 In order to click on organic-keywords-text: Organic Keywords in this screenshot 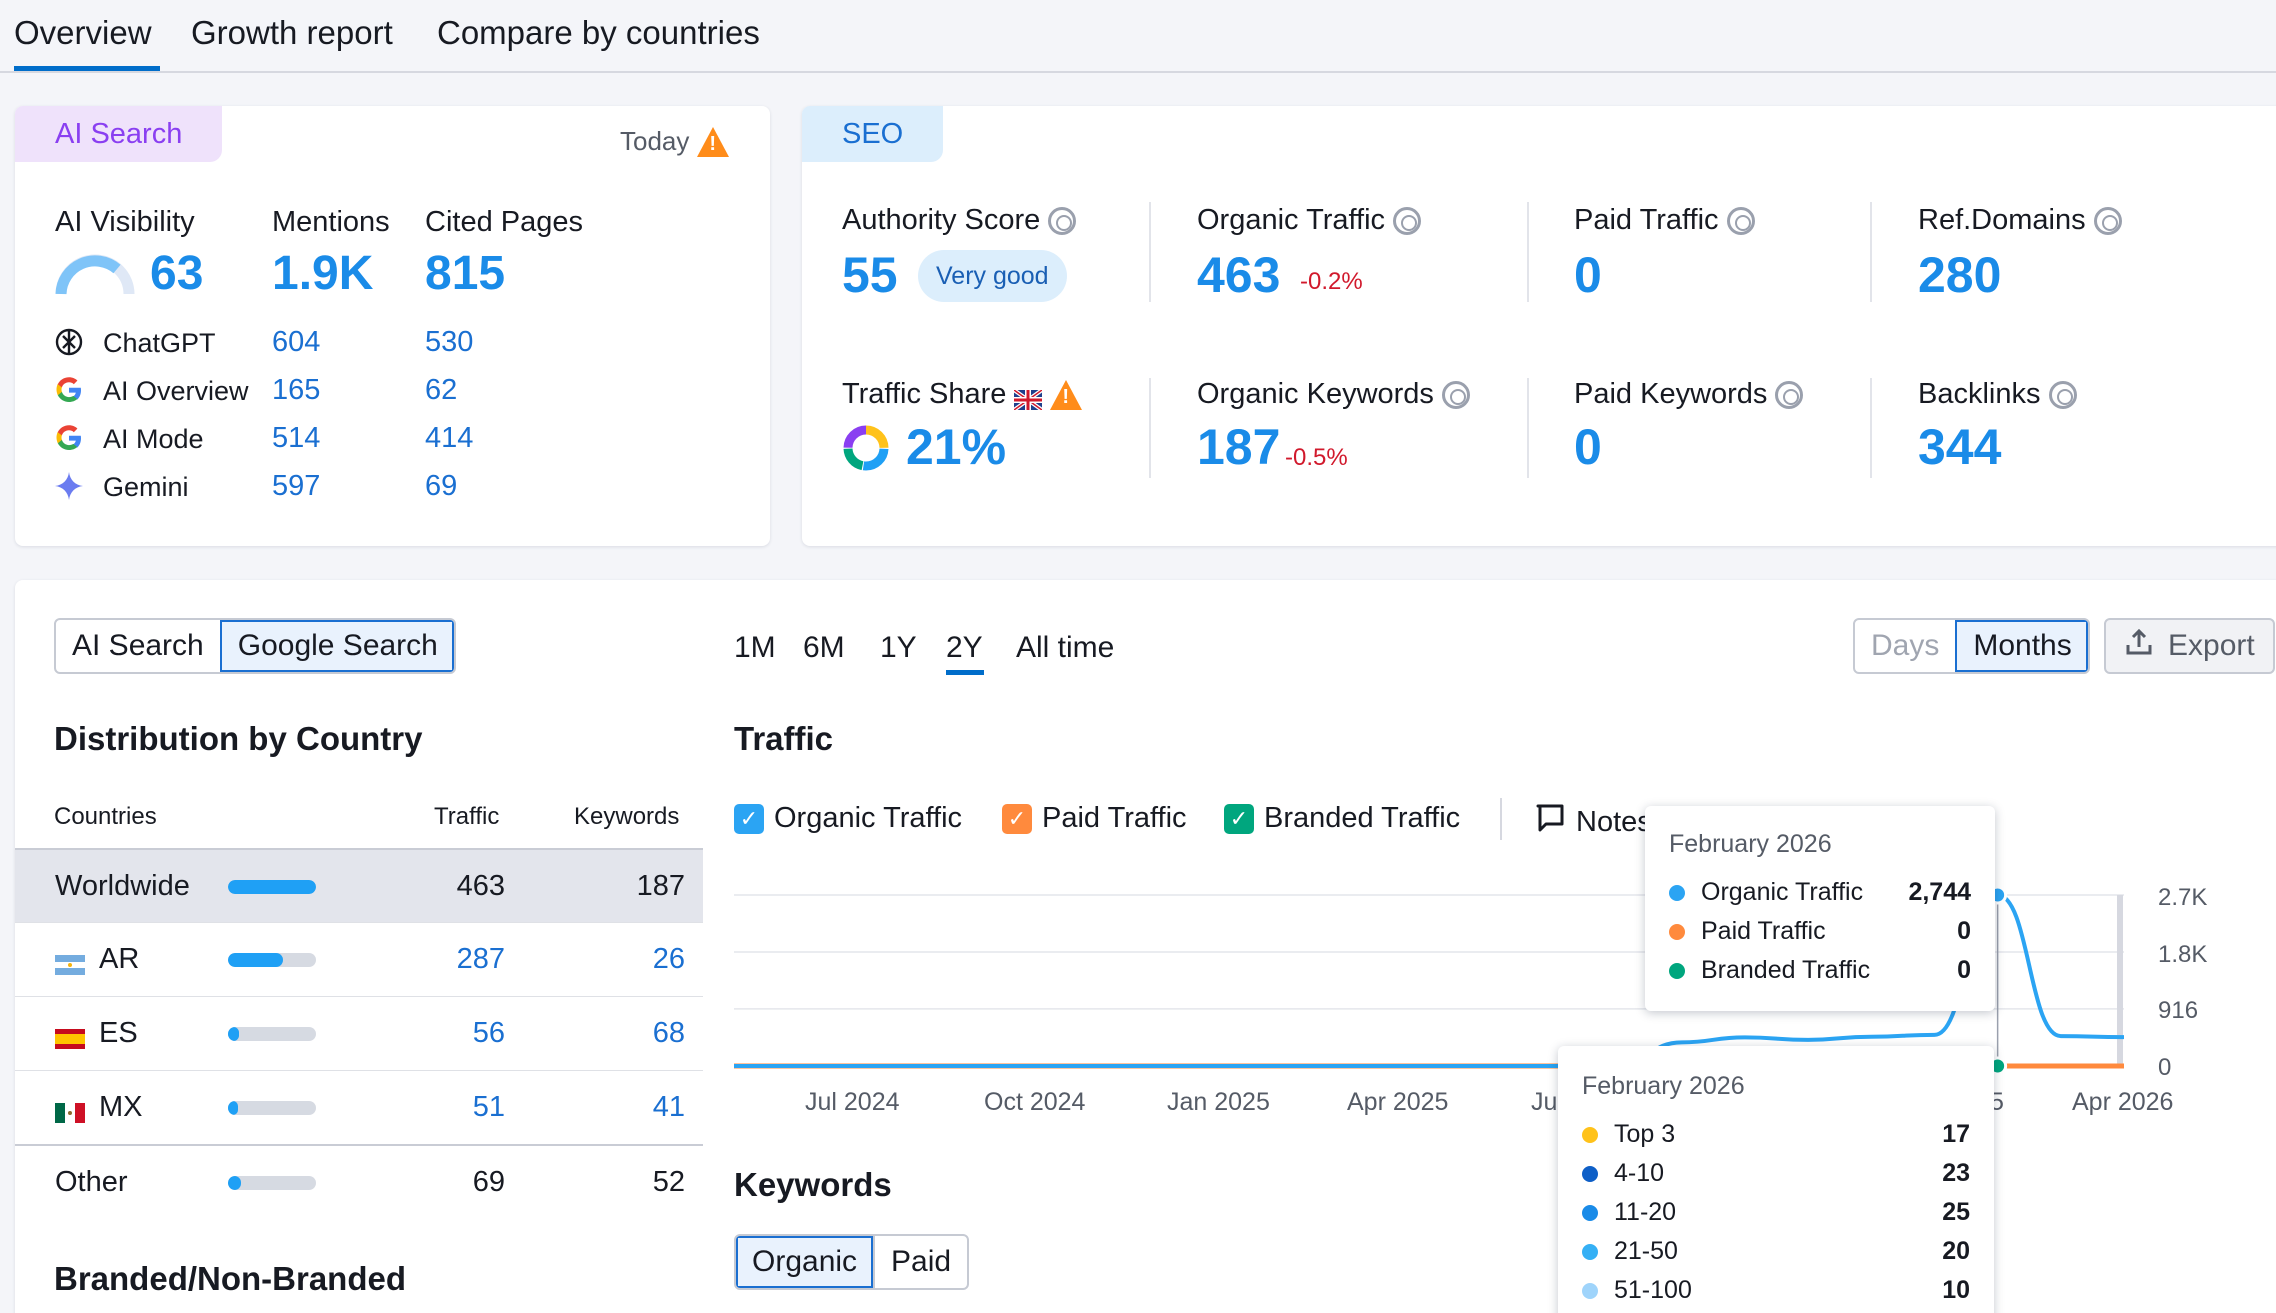, I will do `click(1315, 394)`.